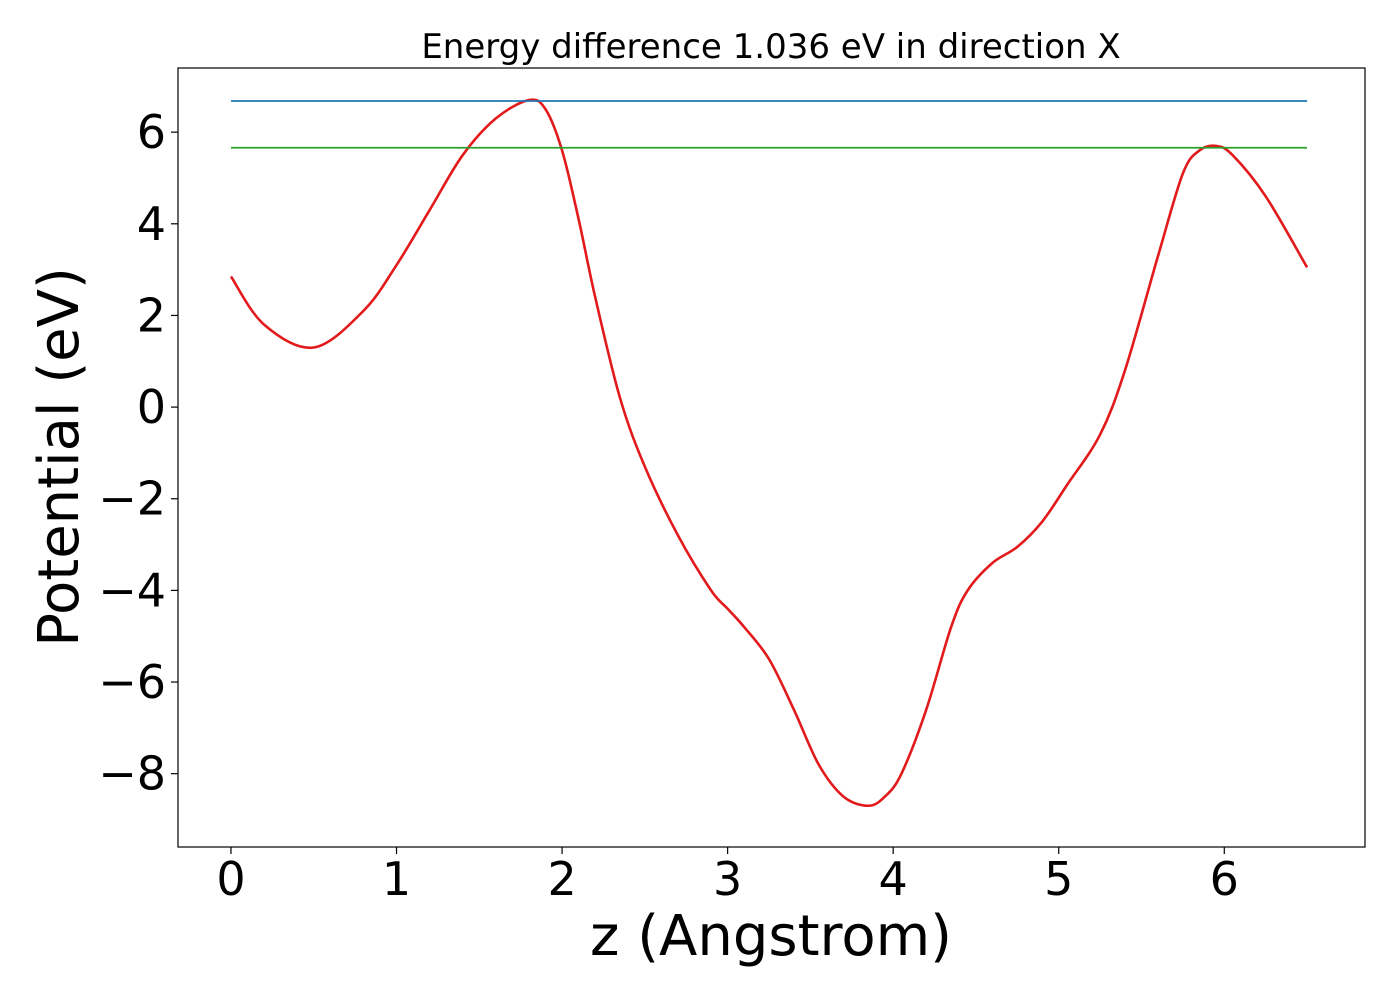 Image resolution: width=1400 pixels, height=1000 pixels. Describe the element at coordinates (59, 457) in the screenshot. I see `y-axis-label: Potential (eV)` at that location.